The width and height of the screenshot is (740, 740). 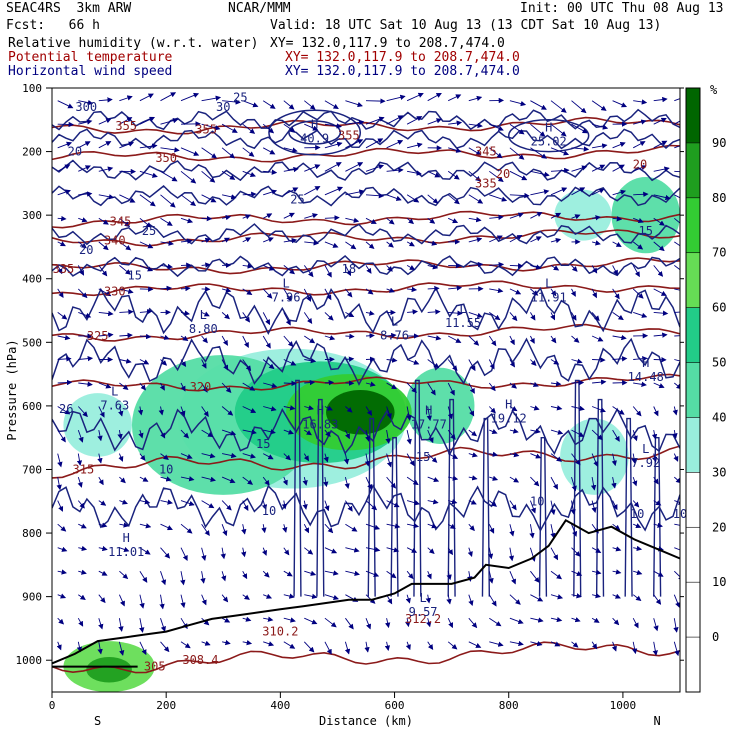 What do you see at coordinates (240, 98) in the screenshot?
I see `wind-label-17: 25` at bounding box center [240, 98].